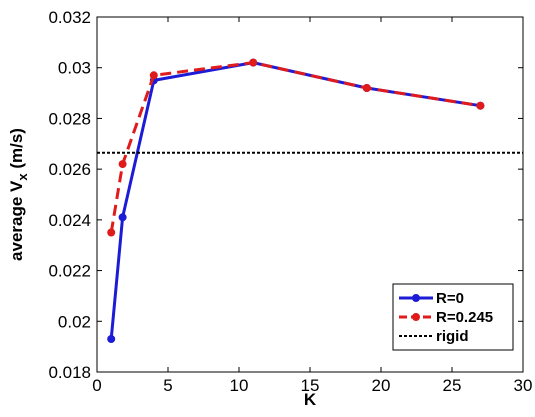 The height and width of the screenshot is (417, 535). I want to click on x-tick-label: 30, so click(523, 385).